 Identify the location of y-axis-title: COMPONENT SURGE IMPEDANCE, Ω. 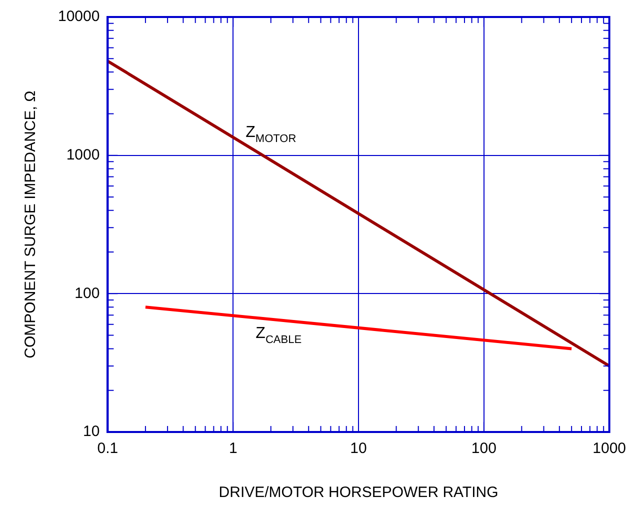
(31, 224).